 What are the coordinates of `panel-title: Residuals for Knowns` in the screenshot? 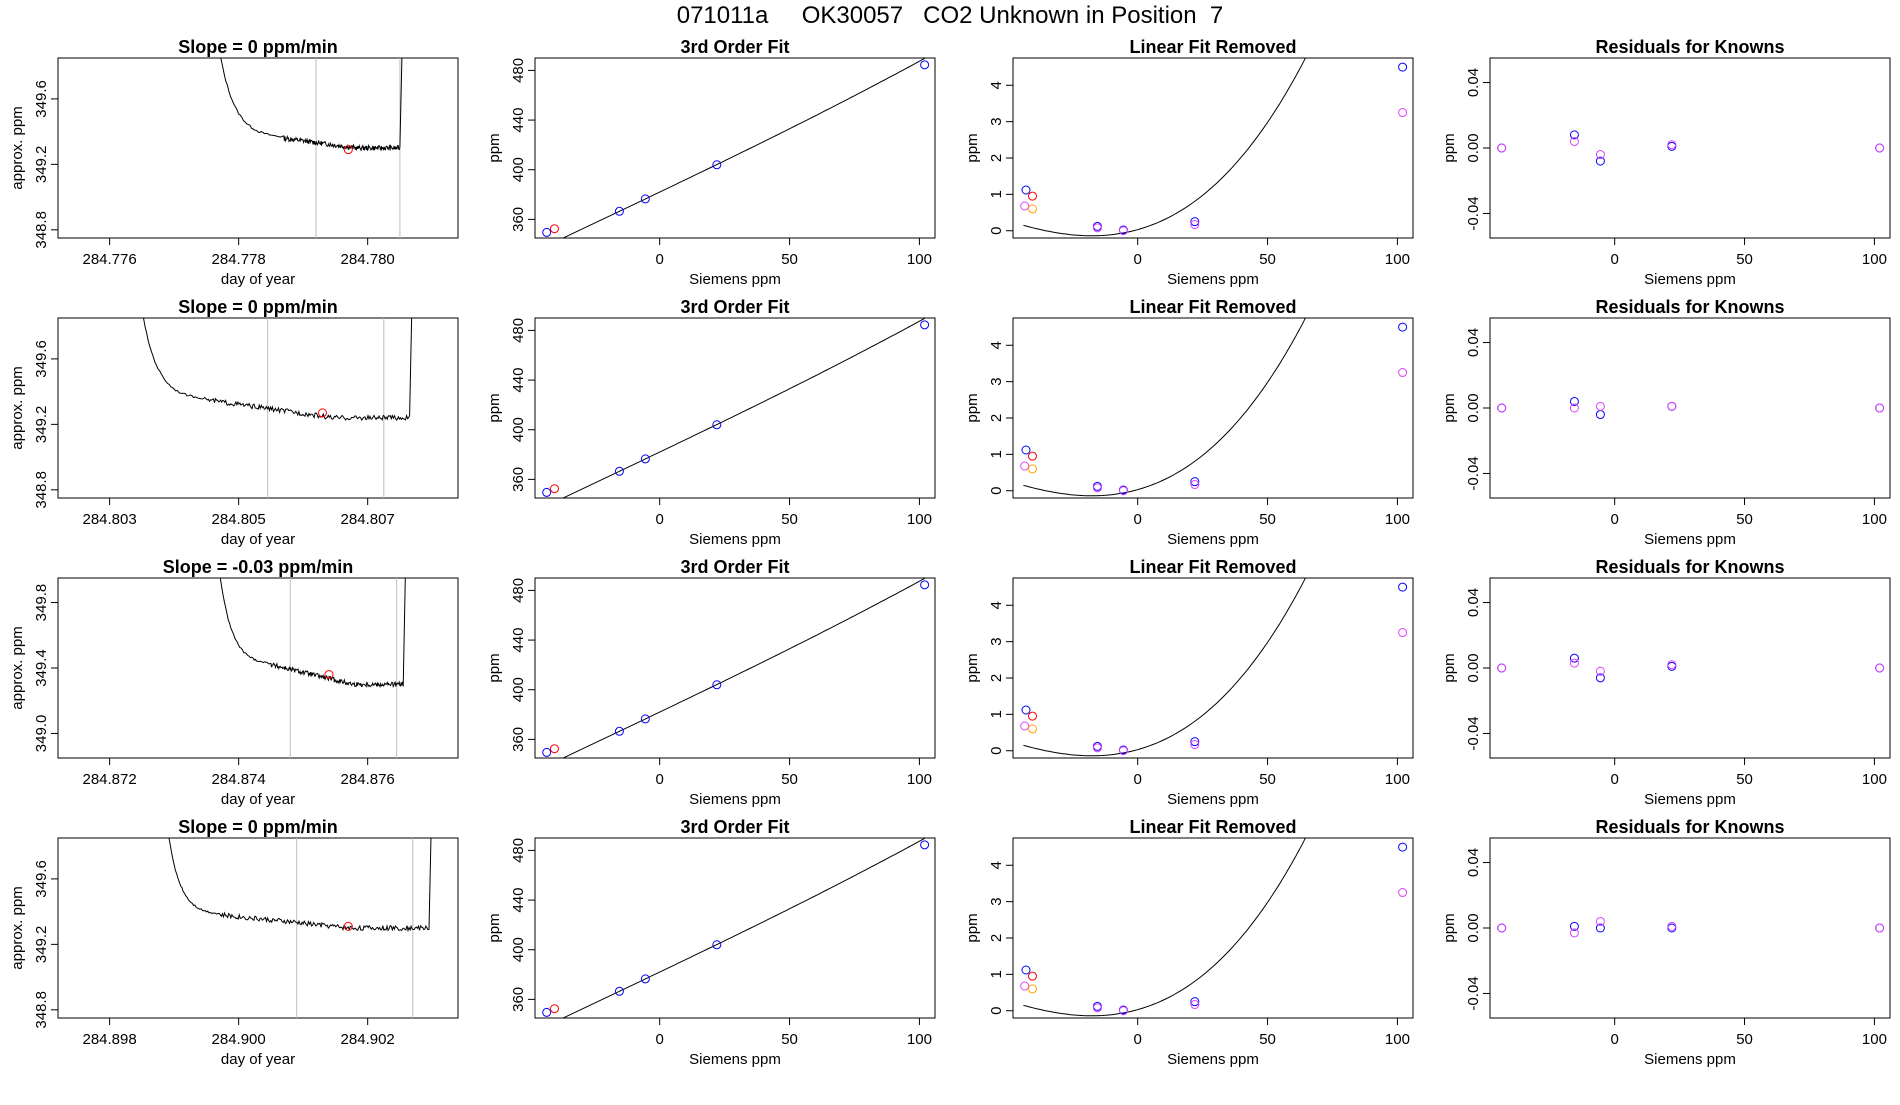 It's located at (1689, 827).